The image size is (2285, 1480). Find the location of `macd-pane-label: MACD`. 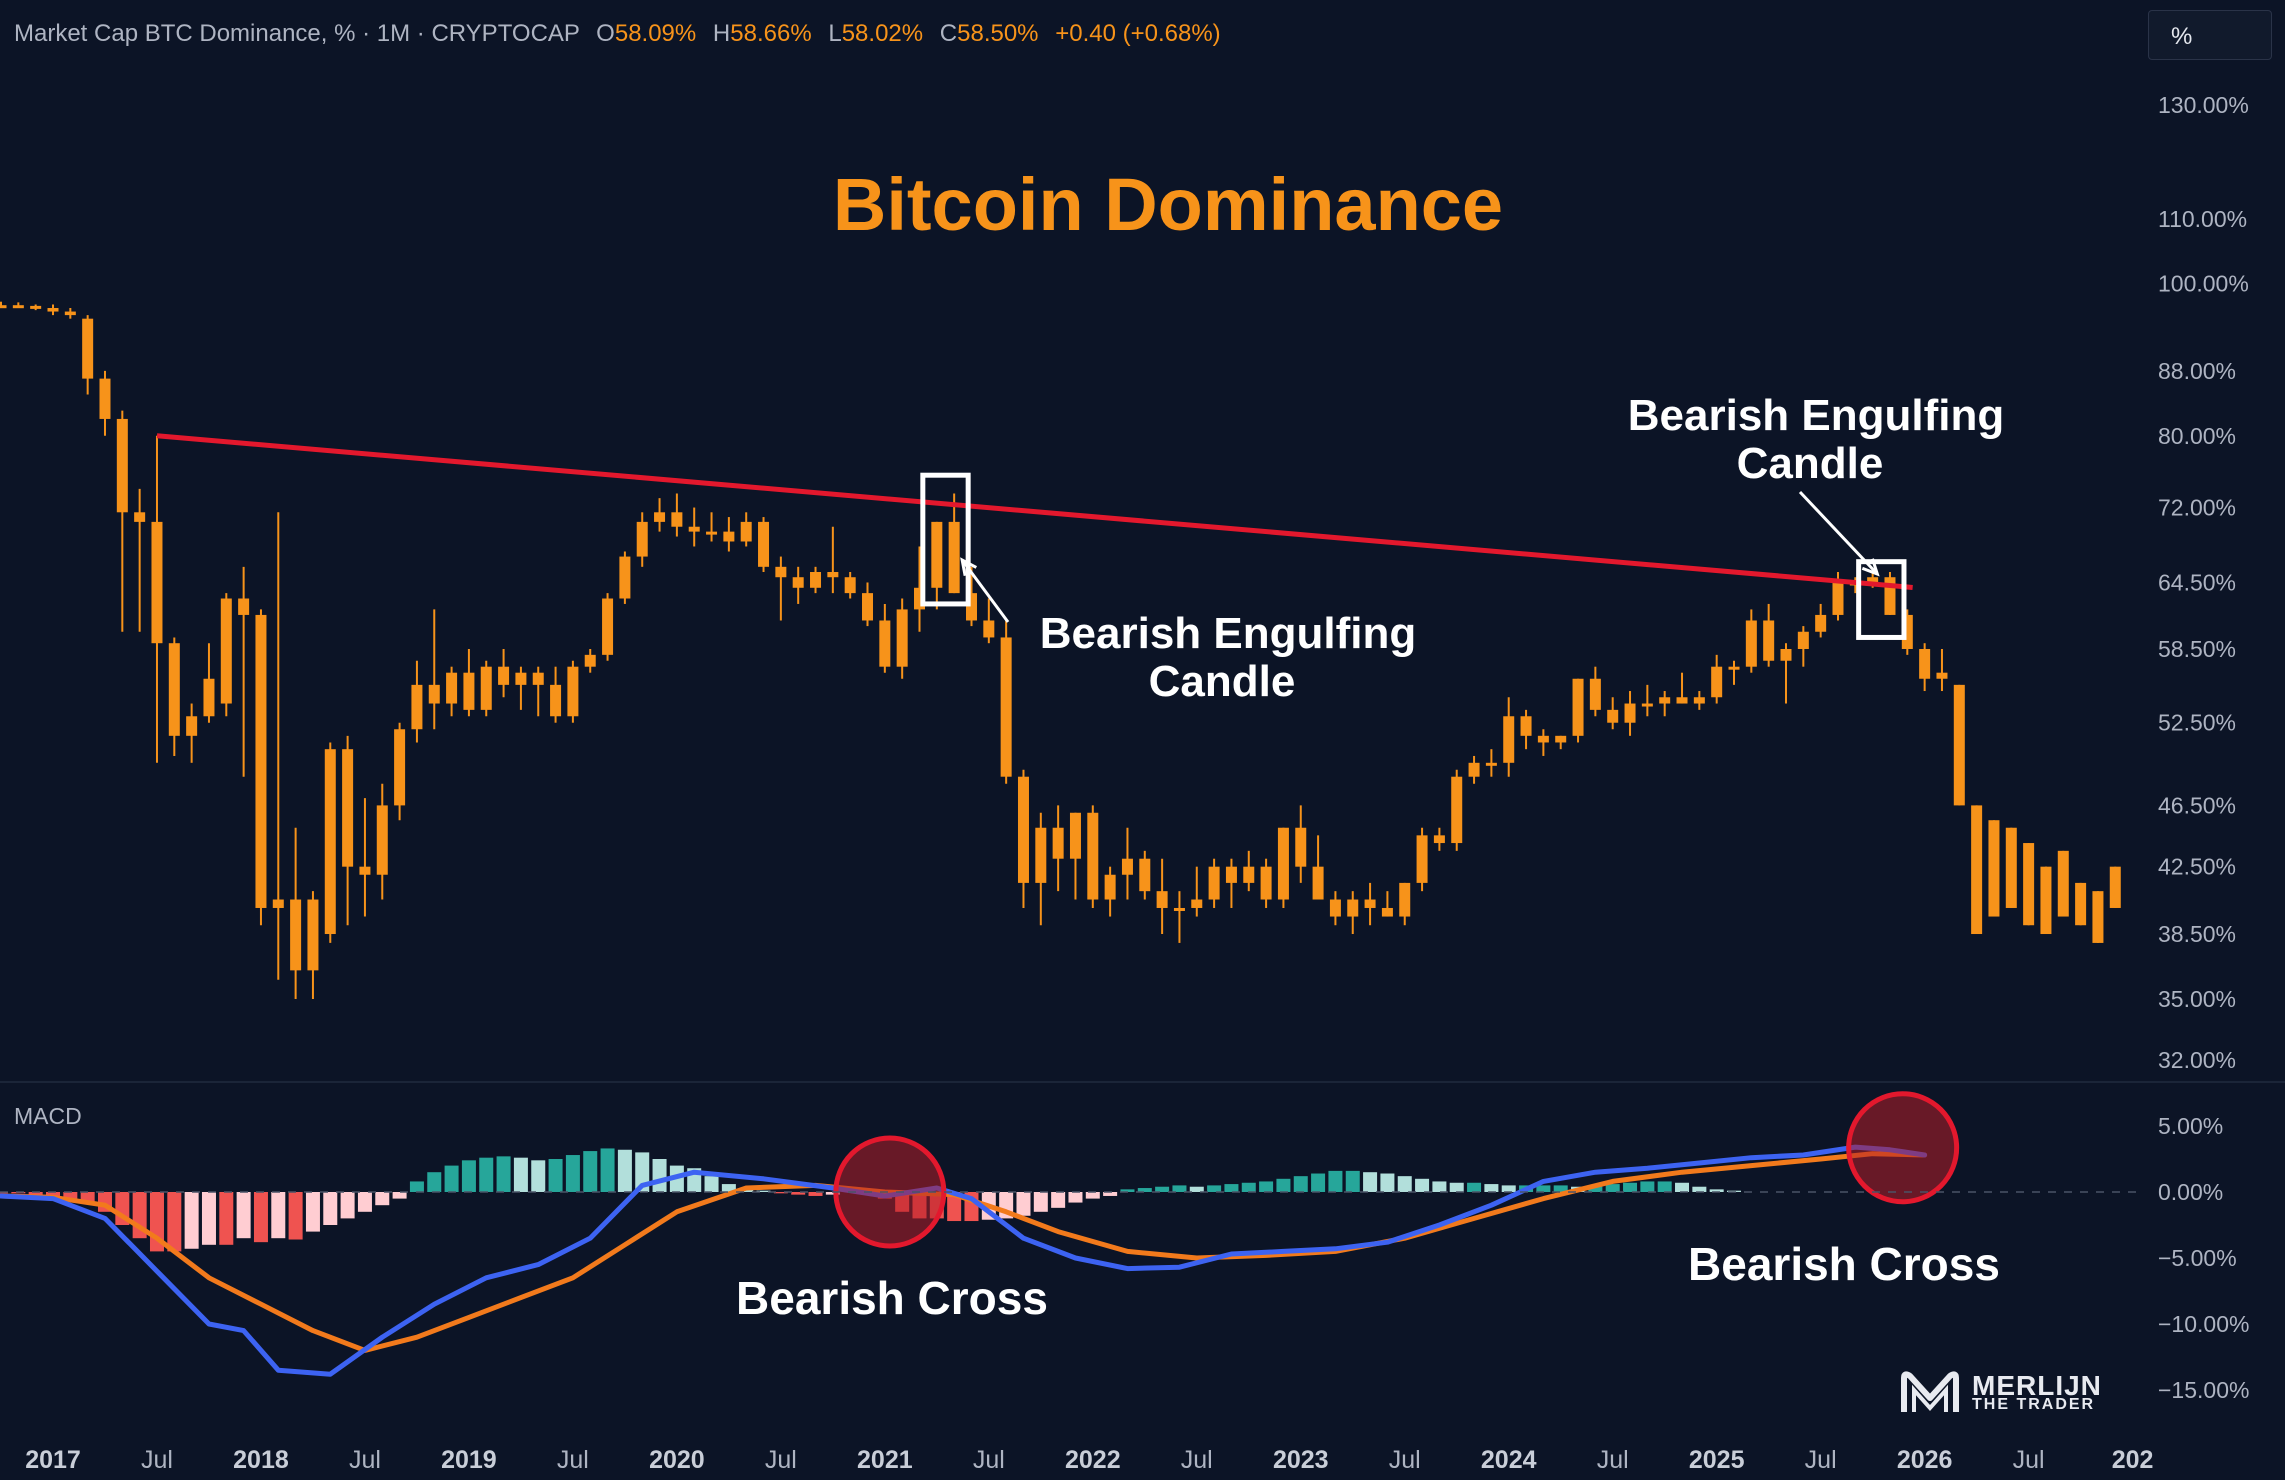

macd-pane-label: MACD is located at coordinates (48, 1116).